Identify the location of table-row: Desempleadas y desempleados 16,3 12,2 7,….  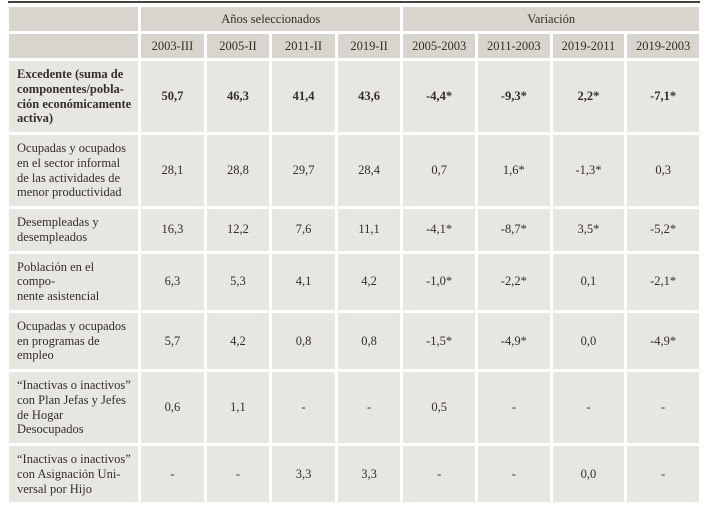
(354, 230).